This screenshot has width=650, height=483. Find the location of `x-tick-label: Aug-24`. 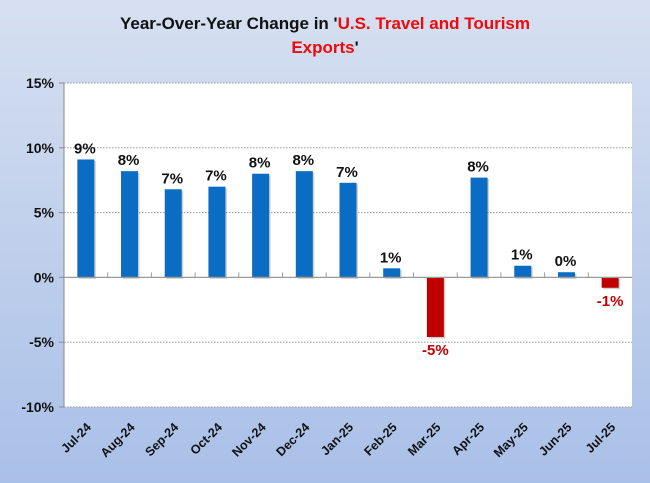

x-tick-label: Aug-24 is located at coordinates (118, 440).